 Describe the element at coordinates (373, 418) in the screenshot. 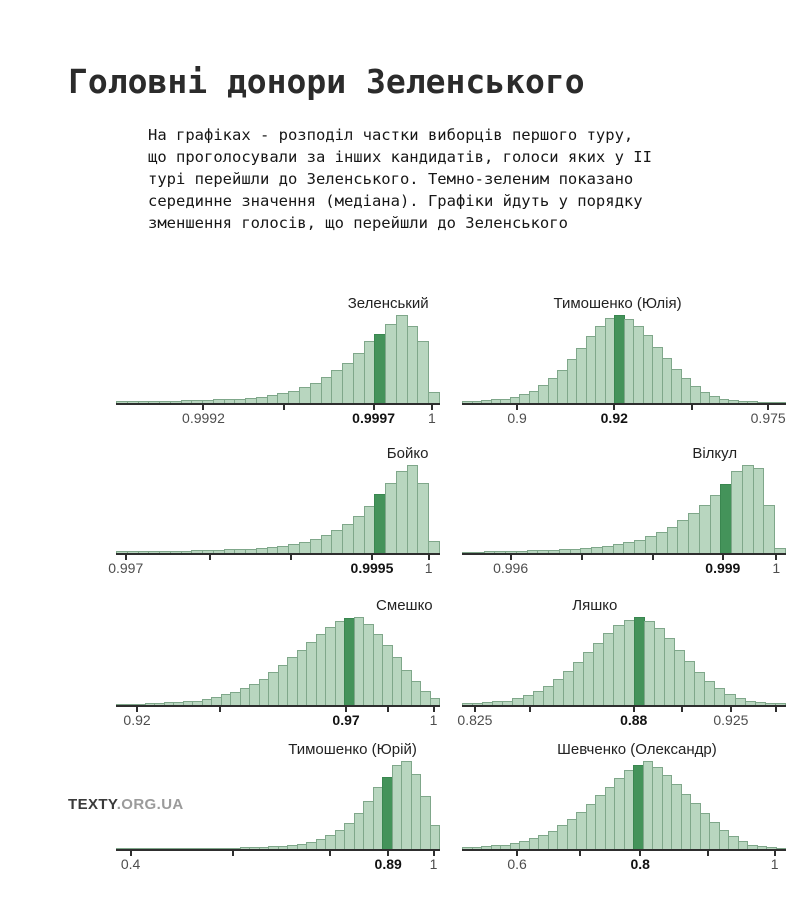

I see `median-tick-label: 0.9997` at that location.